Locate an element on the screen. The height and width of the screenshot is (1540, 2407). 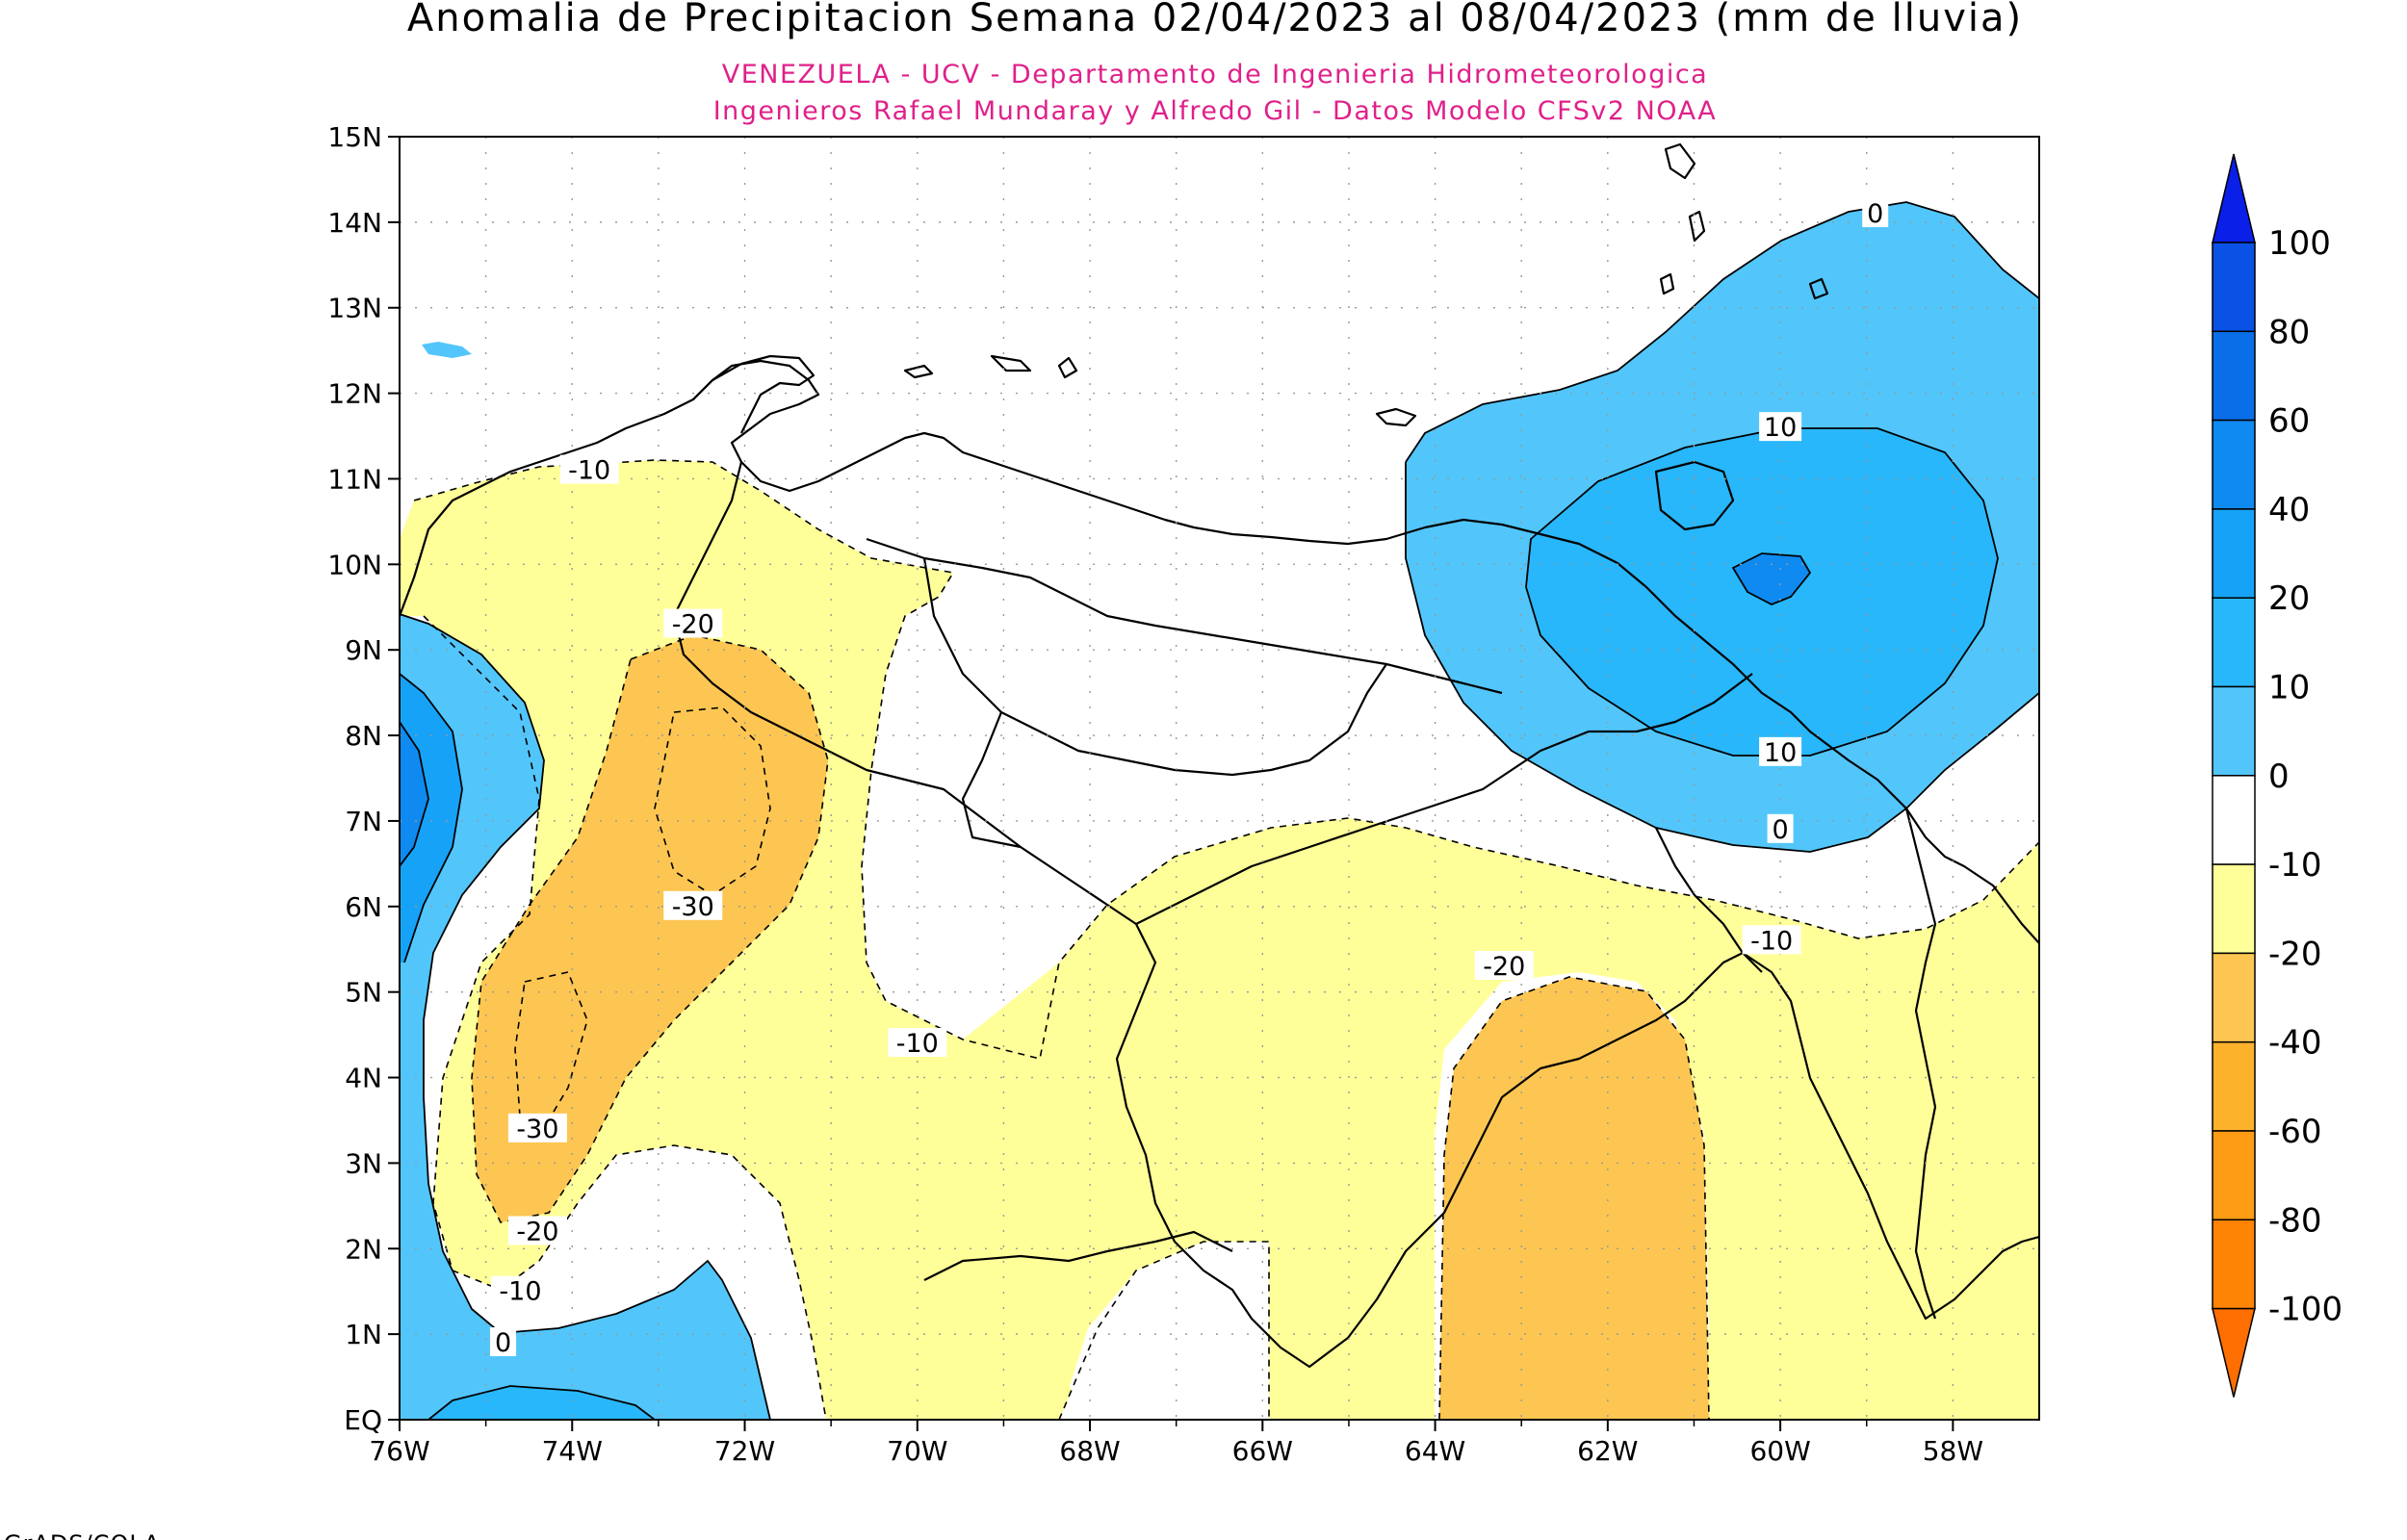
blue-west-core is located at coordinates (414, 794).